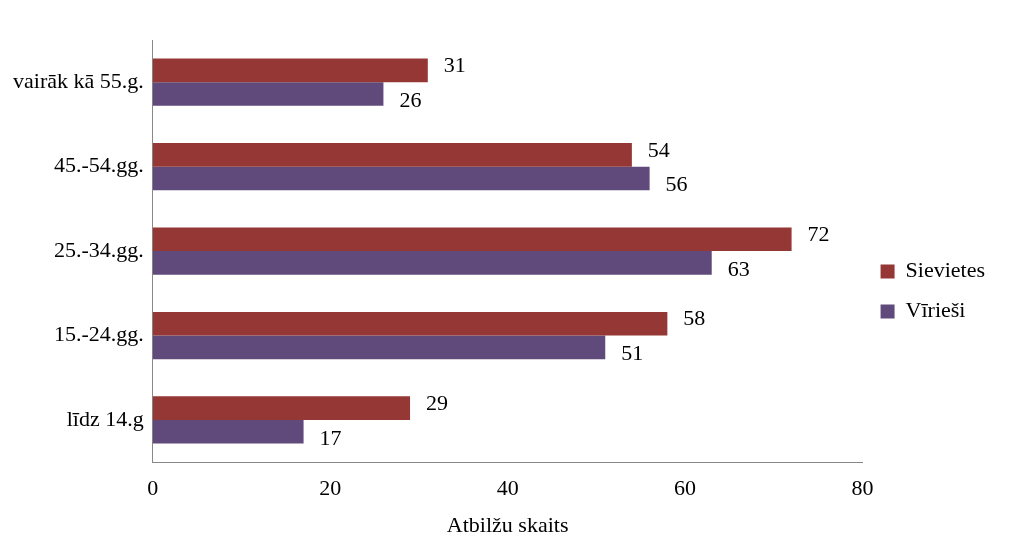 The width and height of the screenshot is (1015, 553). What do you see at coordinates (410, 99) in the screenshot?
I see `data-label: 26` at bounding box center [410, 99].